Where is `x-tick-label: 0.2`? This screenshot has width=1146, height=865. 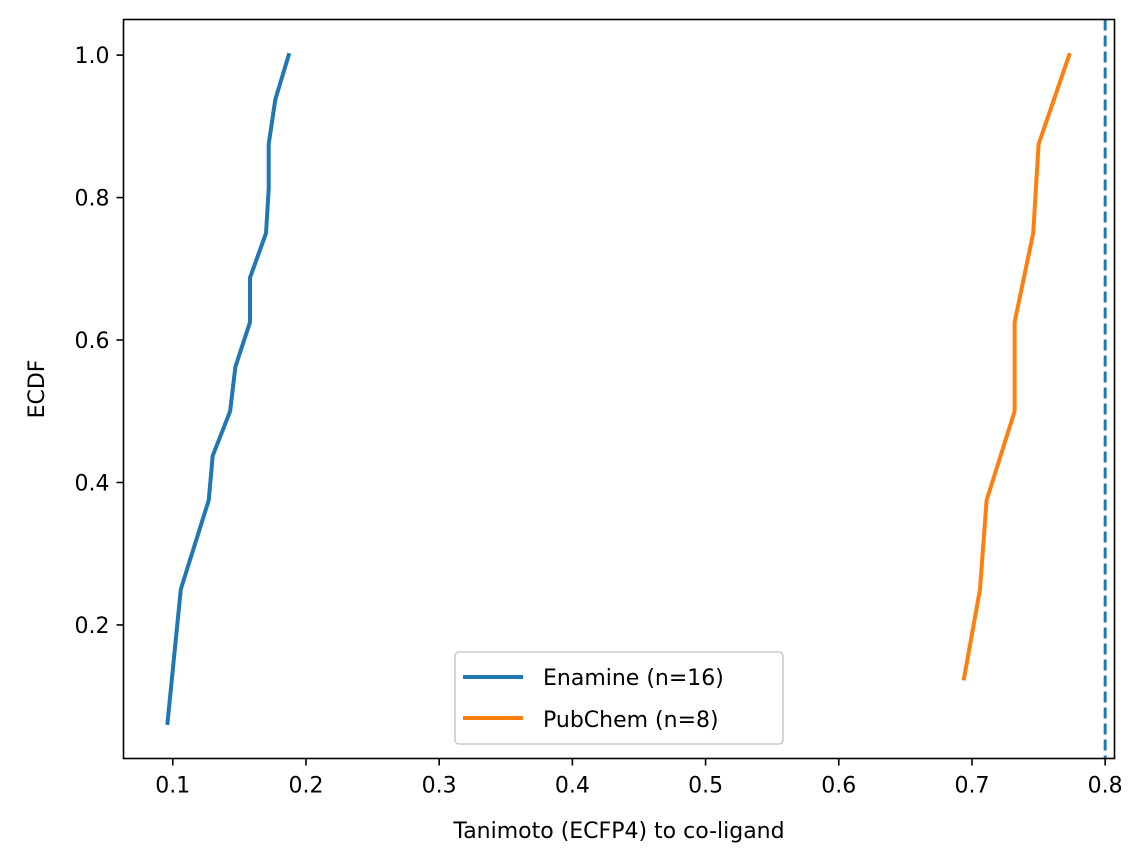
x-tick-label: 0.2 is located at coordinates (305, 786).